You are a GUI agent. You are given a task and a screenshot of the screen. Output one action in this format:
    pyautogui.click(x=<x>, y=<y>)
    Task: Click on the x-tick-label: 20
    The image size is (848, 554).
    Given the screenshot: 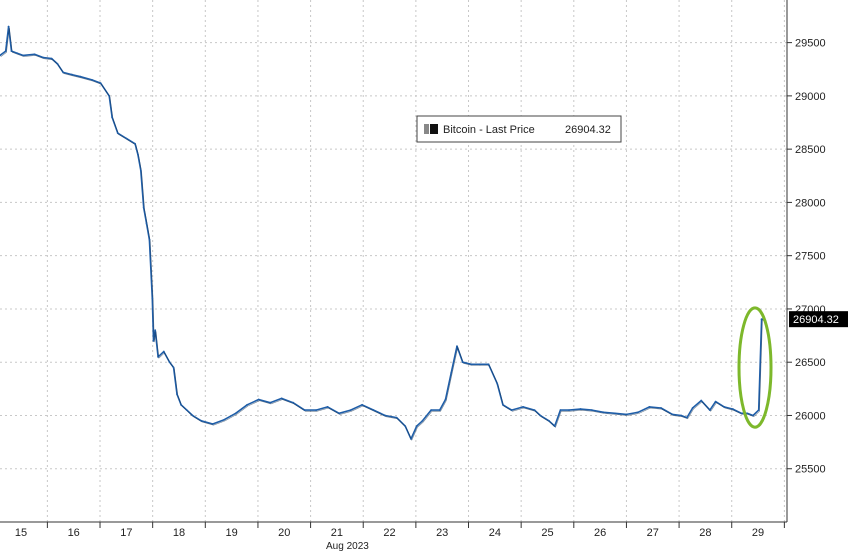 What is the action you would take?
    pyautogui.click(x=284, y=533)
    